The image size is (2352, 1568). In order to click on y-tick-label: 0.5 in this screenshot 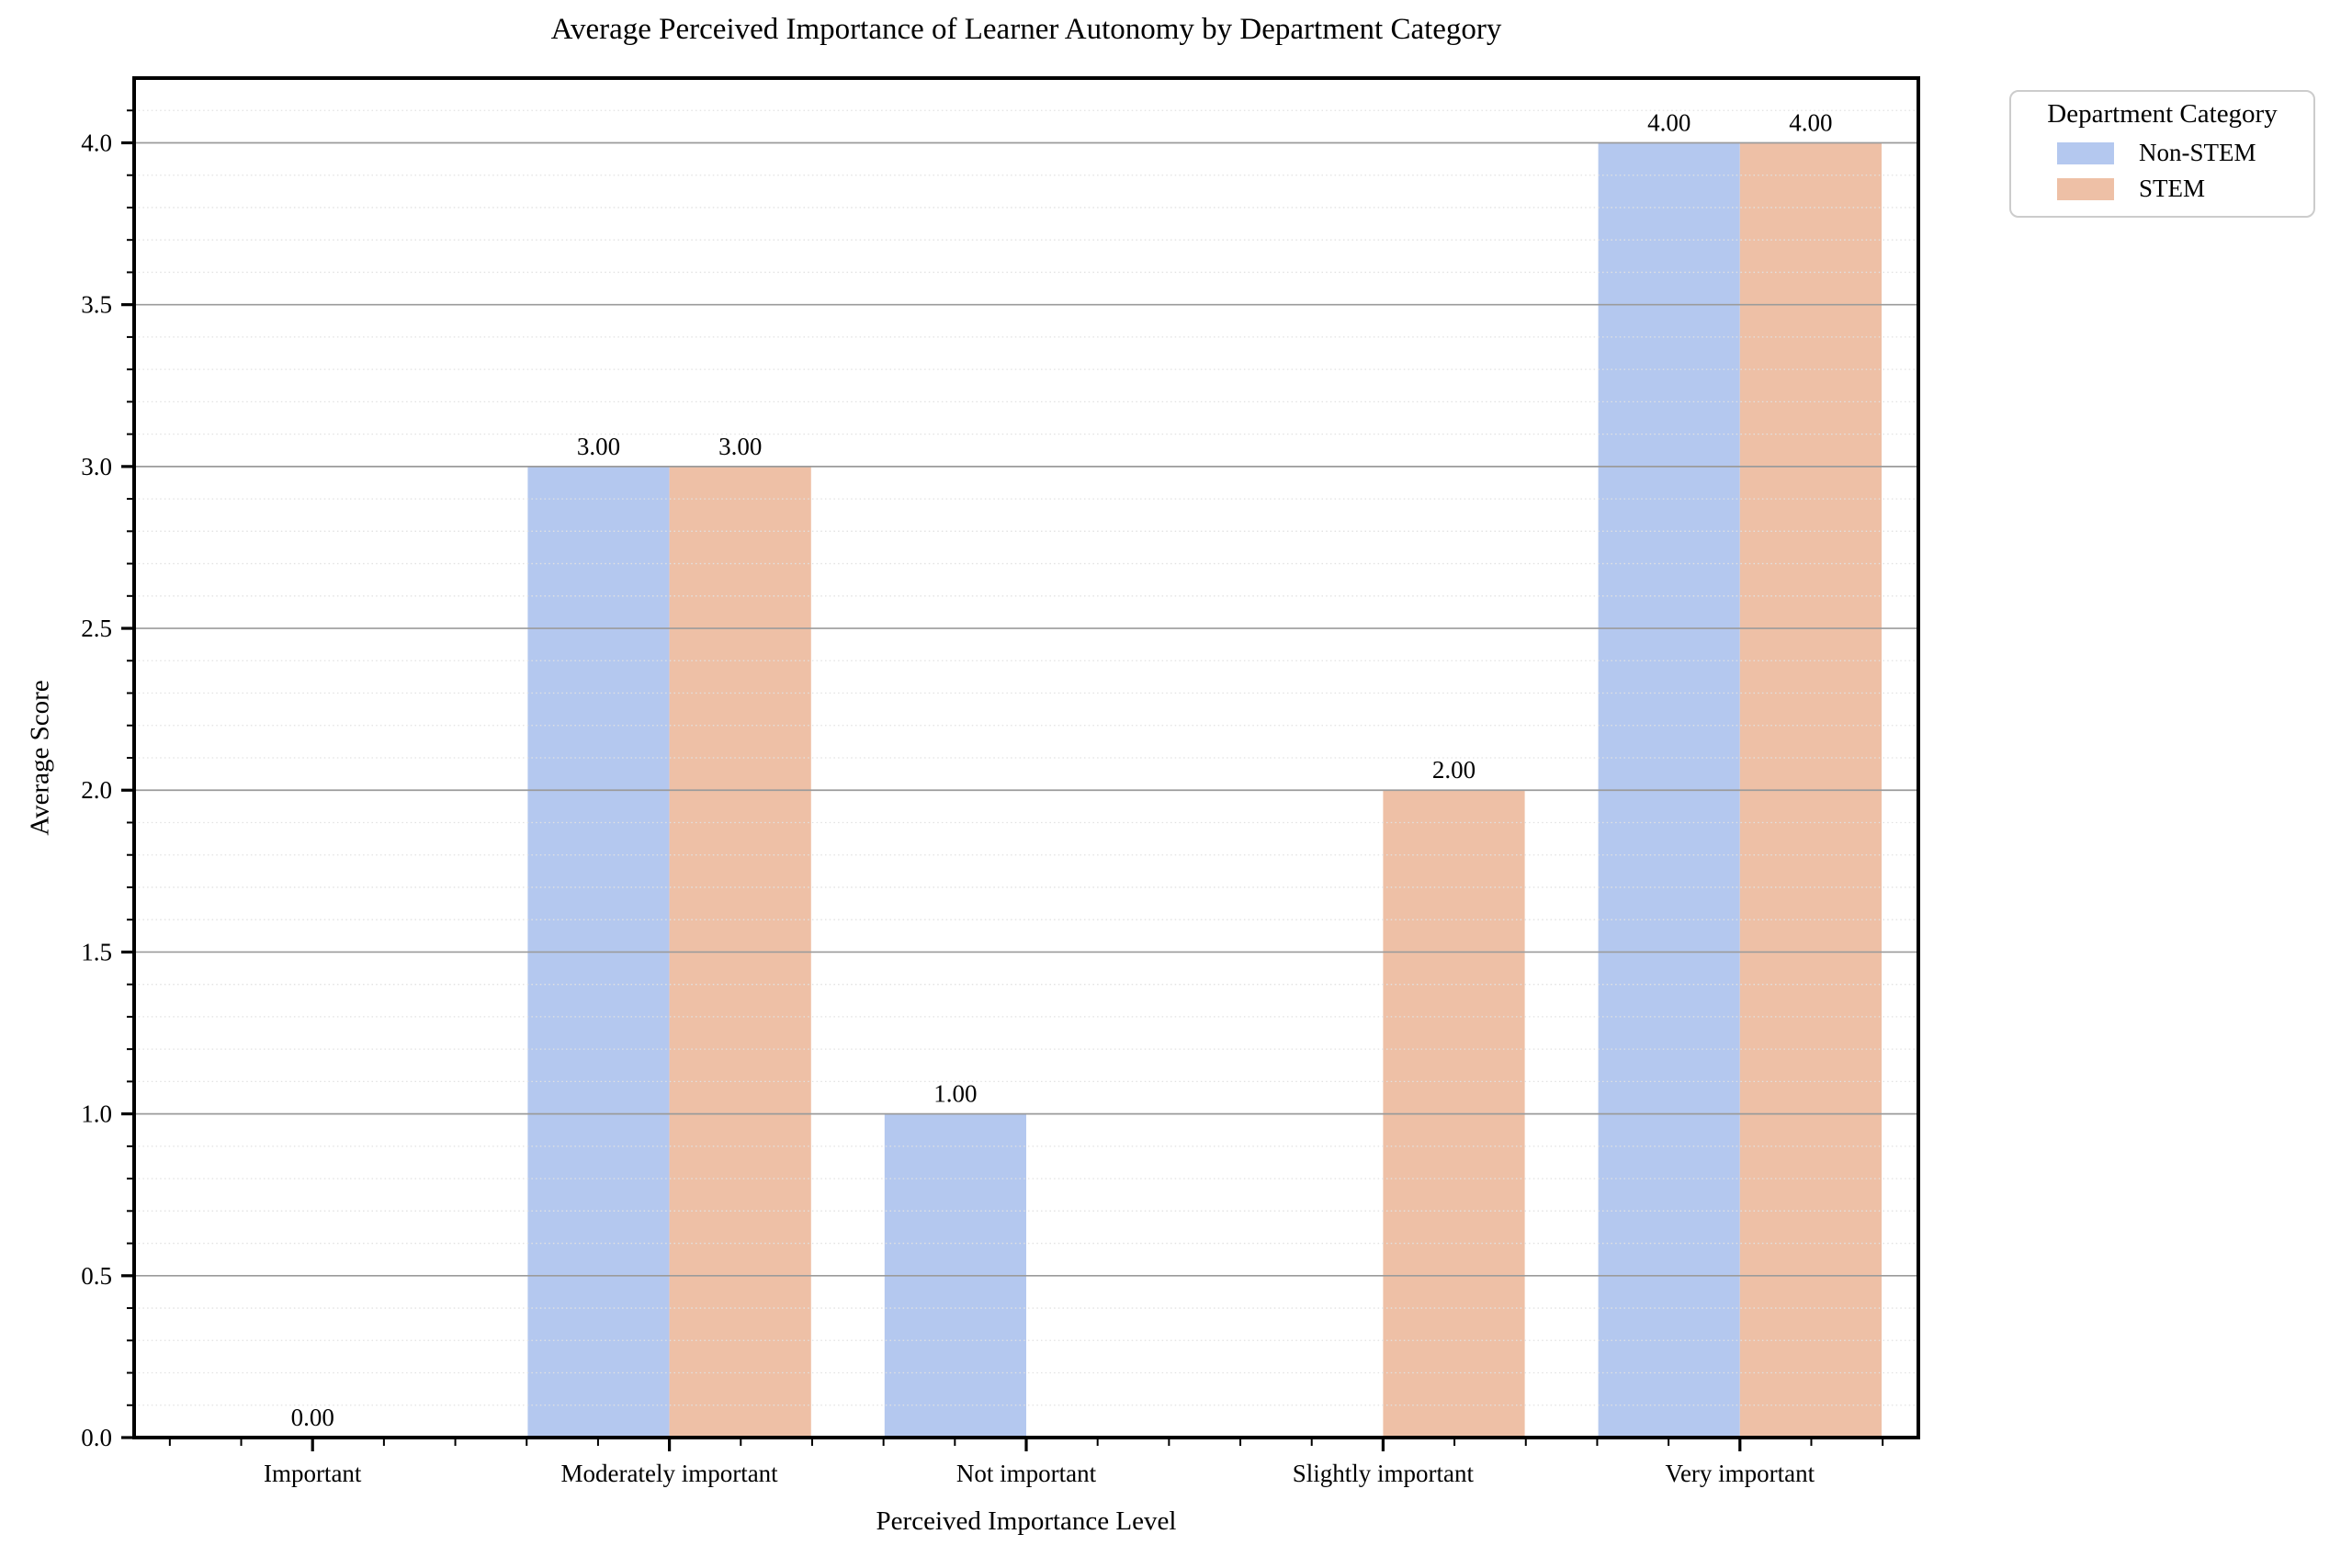, I will do `click(96, 1276)`.